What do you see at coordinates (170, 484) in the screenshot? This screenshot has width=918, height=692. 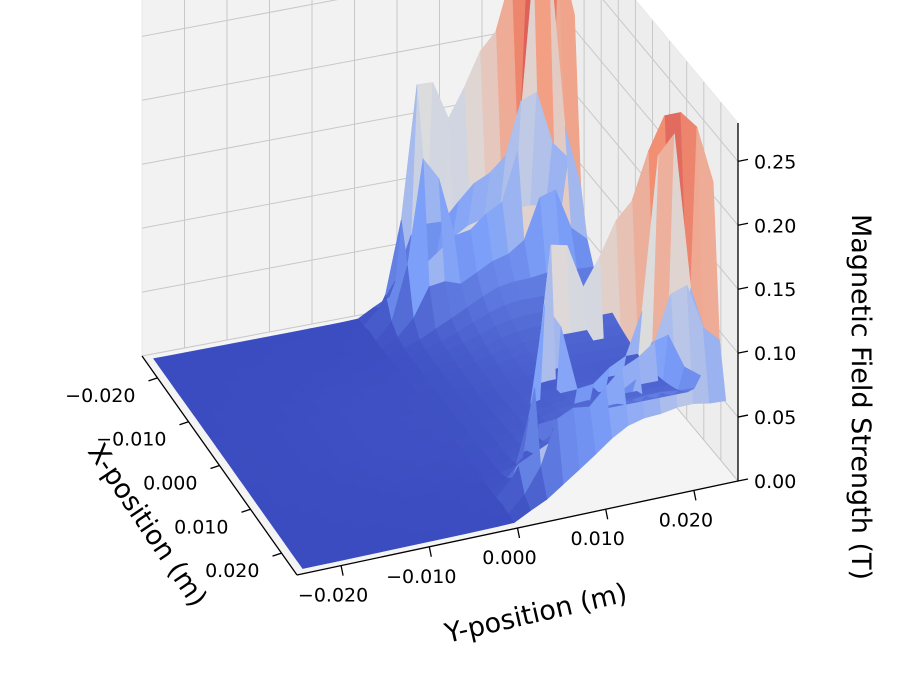 I see `x-tick-label: 0.000` at bounding box center [170, 484].